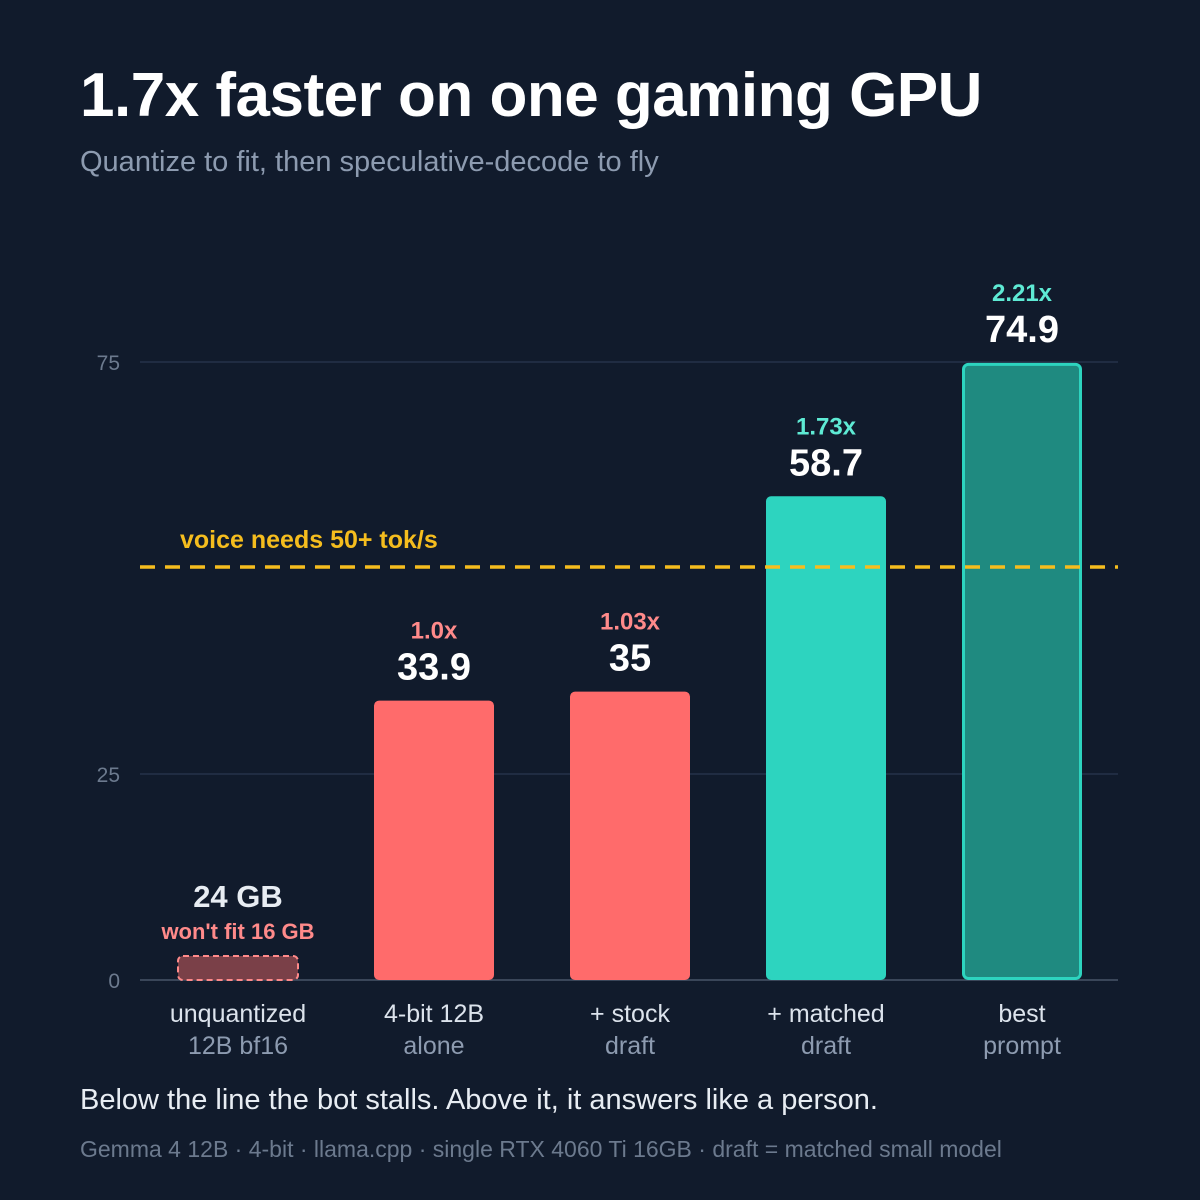 Image resolution: width=1200 pixels, height=1200 pixels. What do you see at coordinates (825, 1014) in the screenshot?
I see `category-label: + matched` at bounding box center [825, 1014].